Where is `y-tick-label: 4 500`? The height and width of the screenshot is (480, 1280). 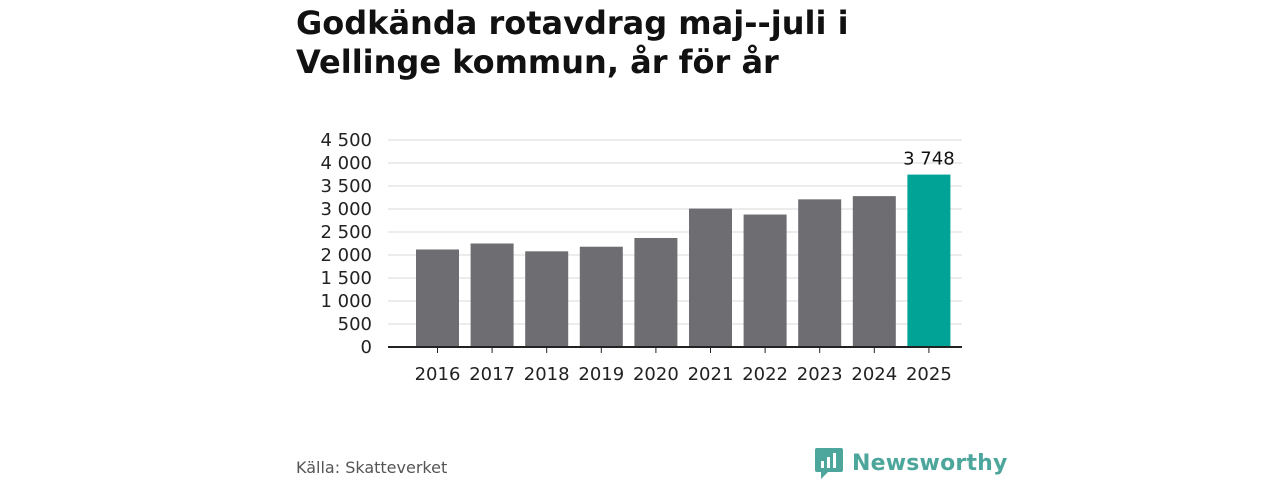
y-tick-label: 4 500 is located at coordinates (346, 140).